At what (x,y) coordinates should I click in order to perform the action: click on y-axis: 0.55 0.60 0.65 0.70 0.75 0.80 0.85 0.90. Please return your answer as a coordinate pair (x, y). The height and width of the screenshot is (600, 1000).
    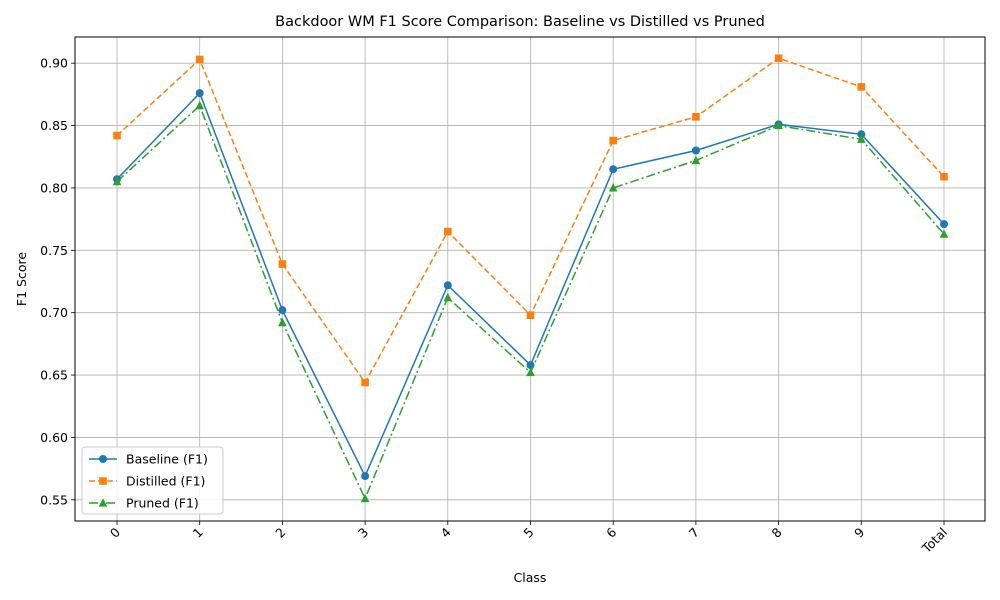
    Looking at the image, I should click on (57, 281).